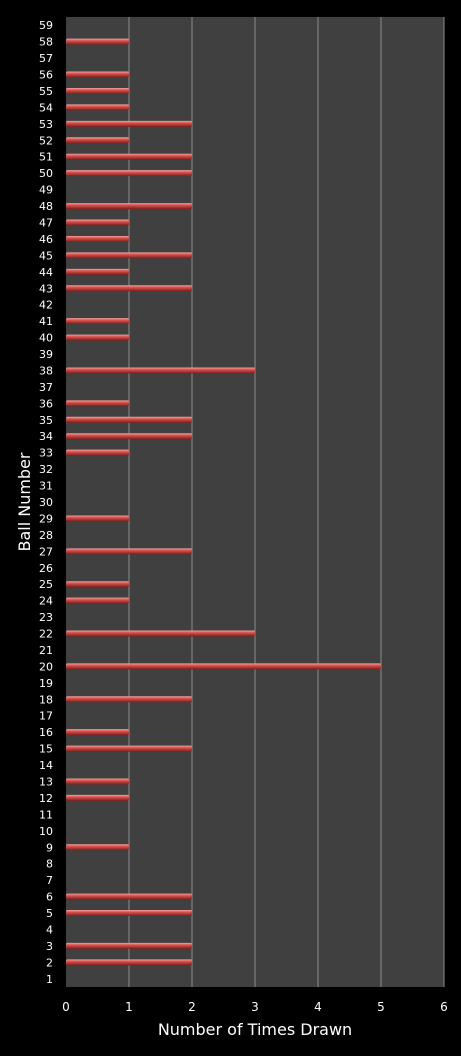 The height and width of the screenshot is (1056, 461). What do you see at coordinates (49, 880) in the screenshot?
I see `y-tick-label: 7` at bounding box center [49, 880].